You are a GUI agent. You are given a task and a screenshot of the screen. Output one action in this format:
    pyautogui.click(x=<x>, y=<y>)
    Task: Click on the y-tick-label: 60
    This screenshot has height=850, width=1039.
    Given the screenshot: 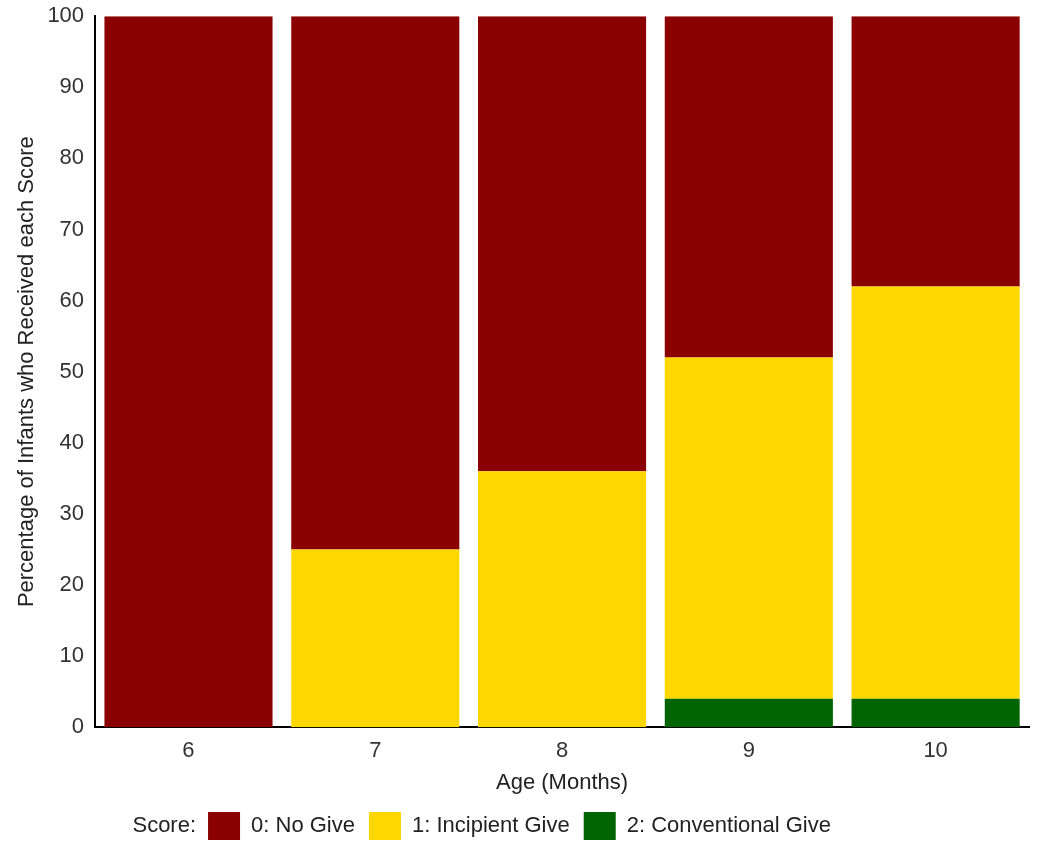 What is the action you would take?
    pyautogui.click(x=72, y=299)
    